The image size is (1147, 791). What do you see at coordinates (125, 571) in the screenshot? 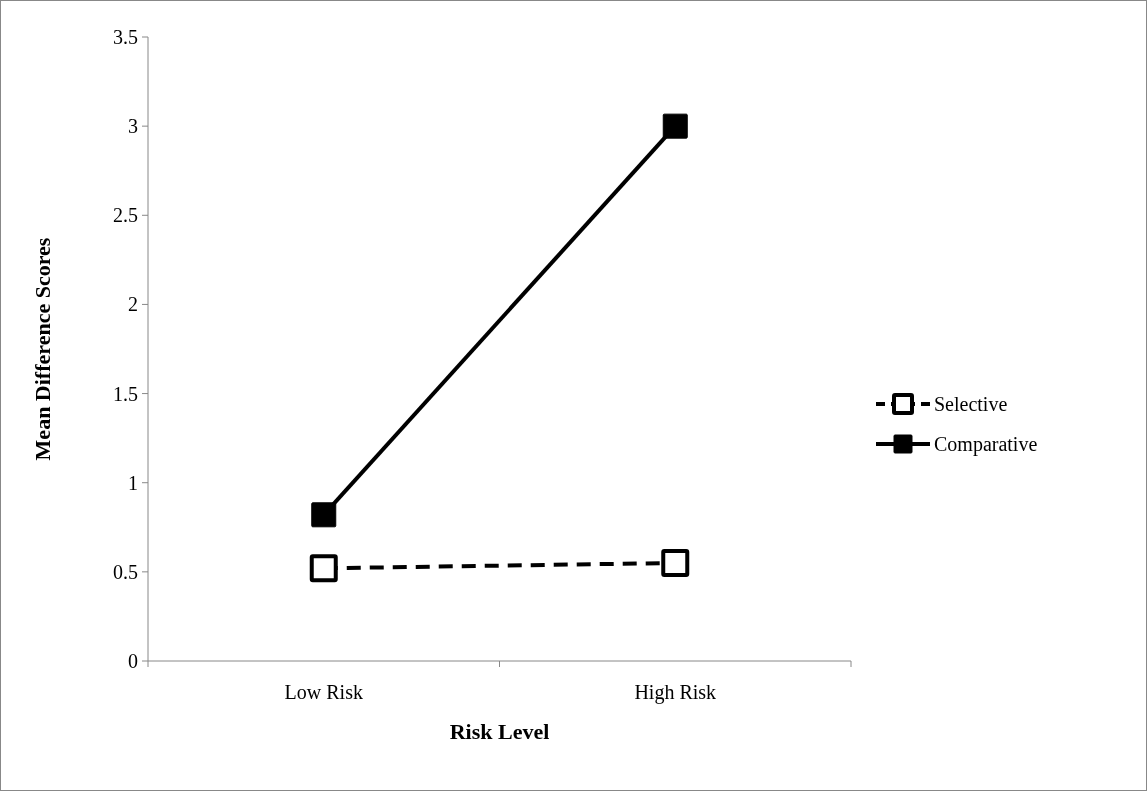
I see `y-tick-label: 0.5` at bounding box center [125, 571].